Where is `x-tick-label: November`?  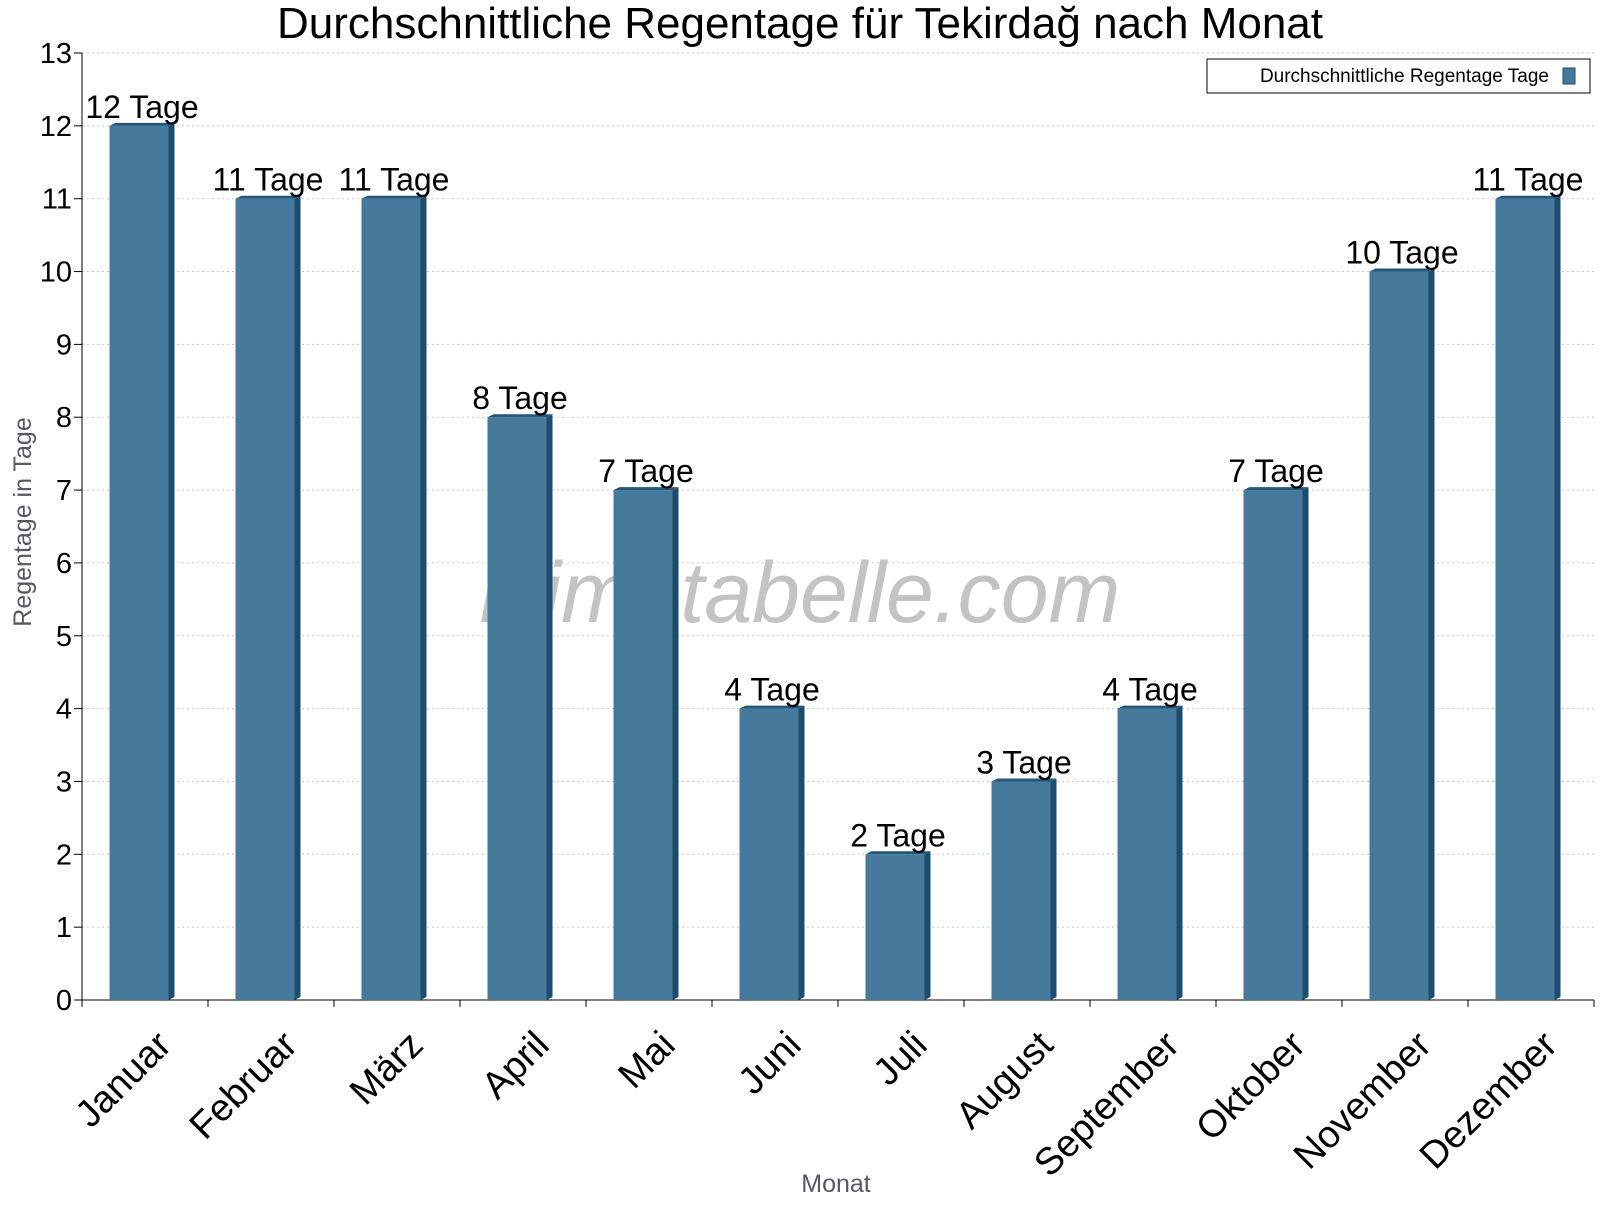
x-tick-label: November is located at coordinates (1363, 1101).